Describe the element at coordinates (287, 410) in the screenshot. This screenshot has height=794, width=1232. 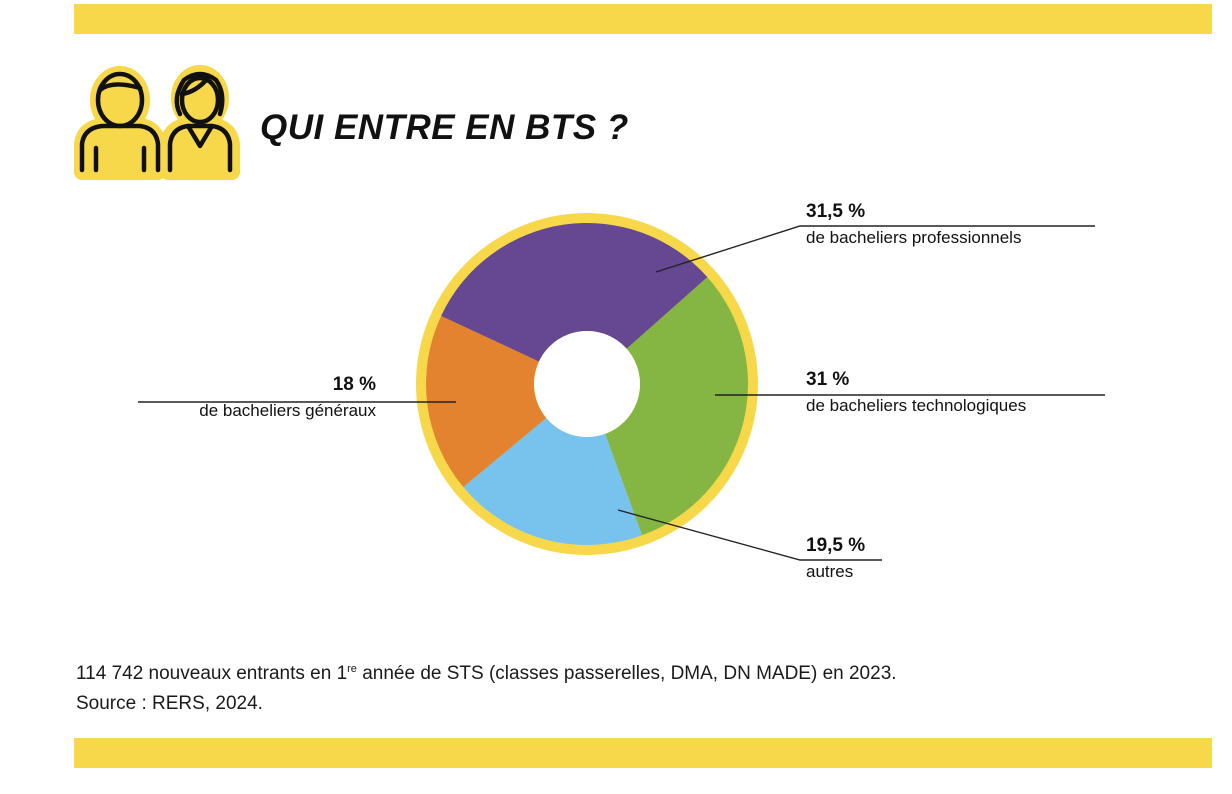
I see `label-generaux-desc: de bacheliers généraux` at that location.